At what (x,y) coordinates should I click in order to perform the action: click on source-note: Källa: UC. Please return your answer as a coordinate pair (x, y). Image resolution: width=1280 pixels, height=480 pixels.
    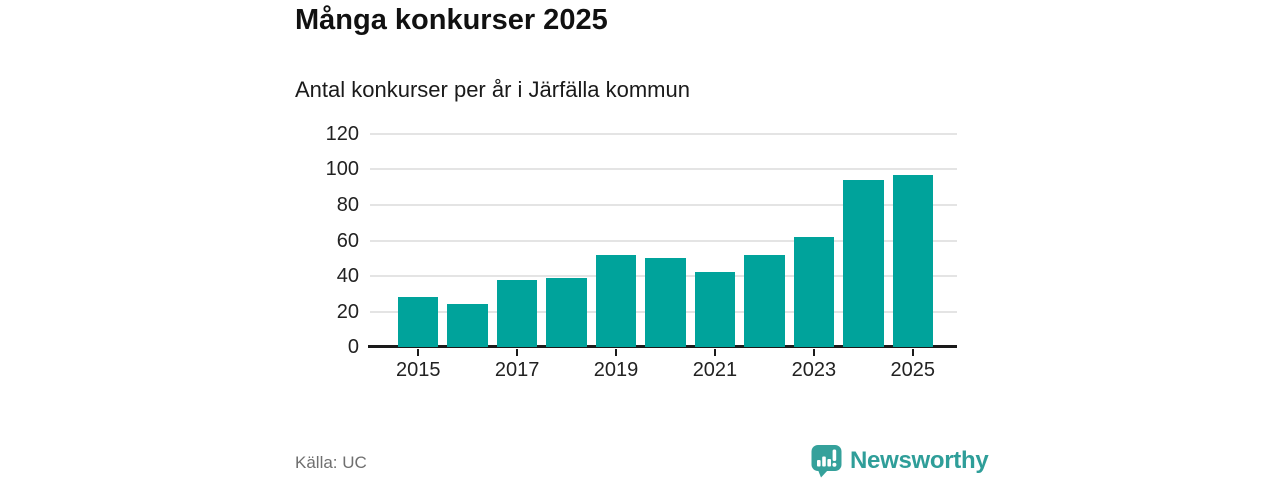
    Looking at the image, I should click on (331, 462).